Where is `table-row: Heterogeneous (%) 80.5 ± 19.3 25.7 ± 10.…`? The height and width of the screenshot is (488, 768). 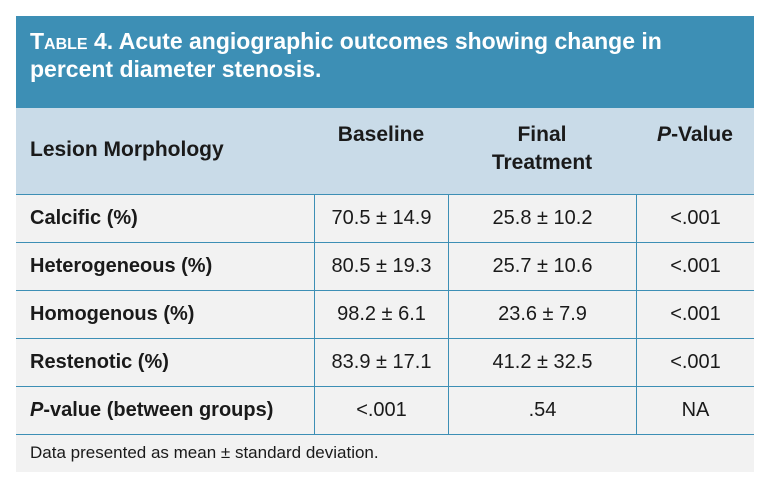 table-row: Heterogeneous (%) 80.5 ± 19.3 25.7 ± 10.… is located at coordinates (385, 266).